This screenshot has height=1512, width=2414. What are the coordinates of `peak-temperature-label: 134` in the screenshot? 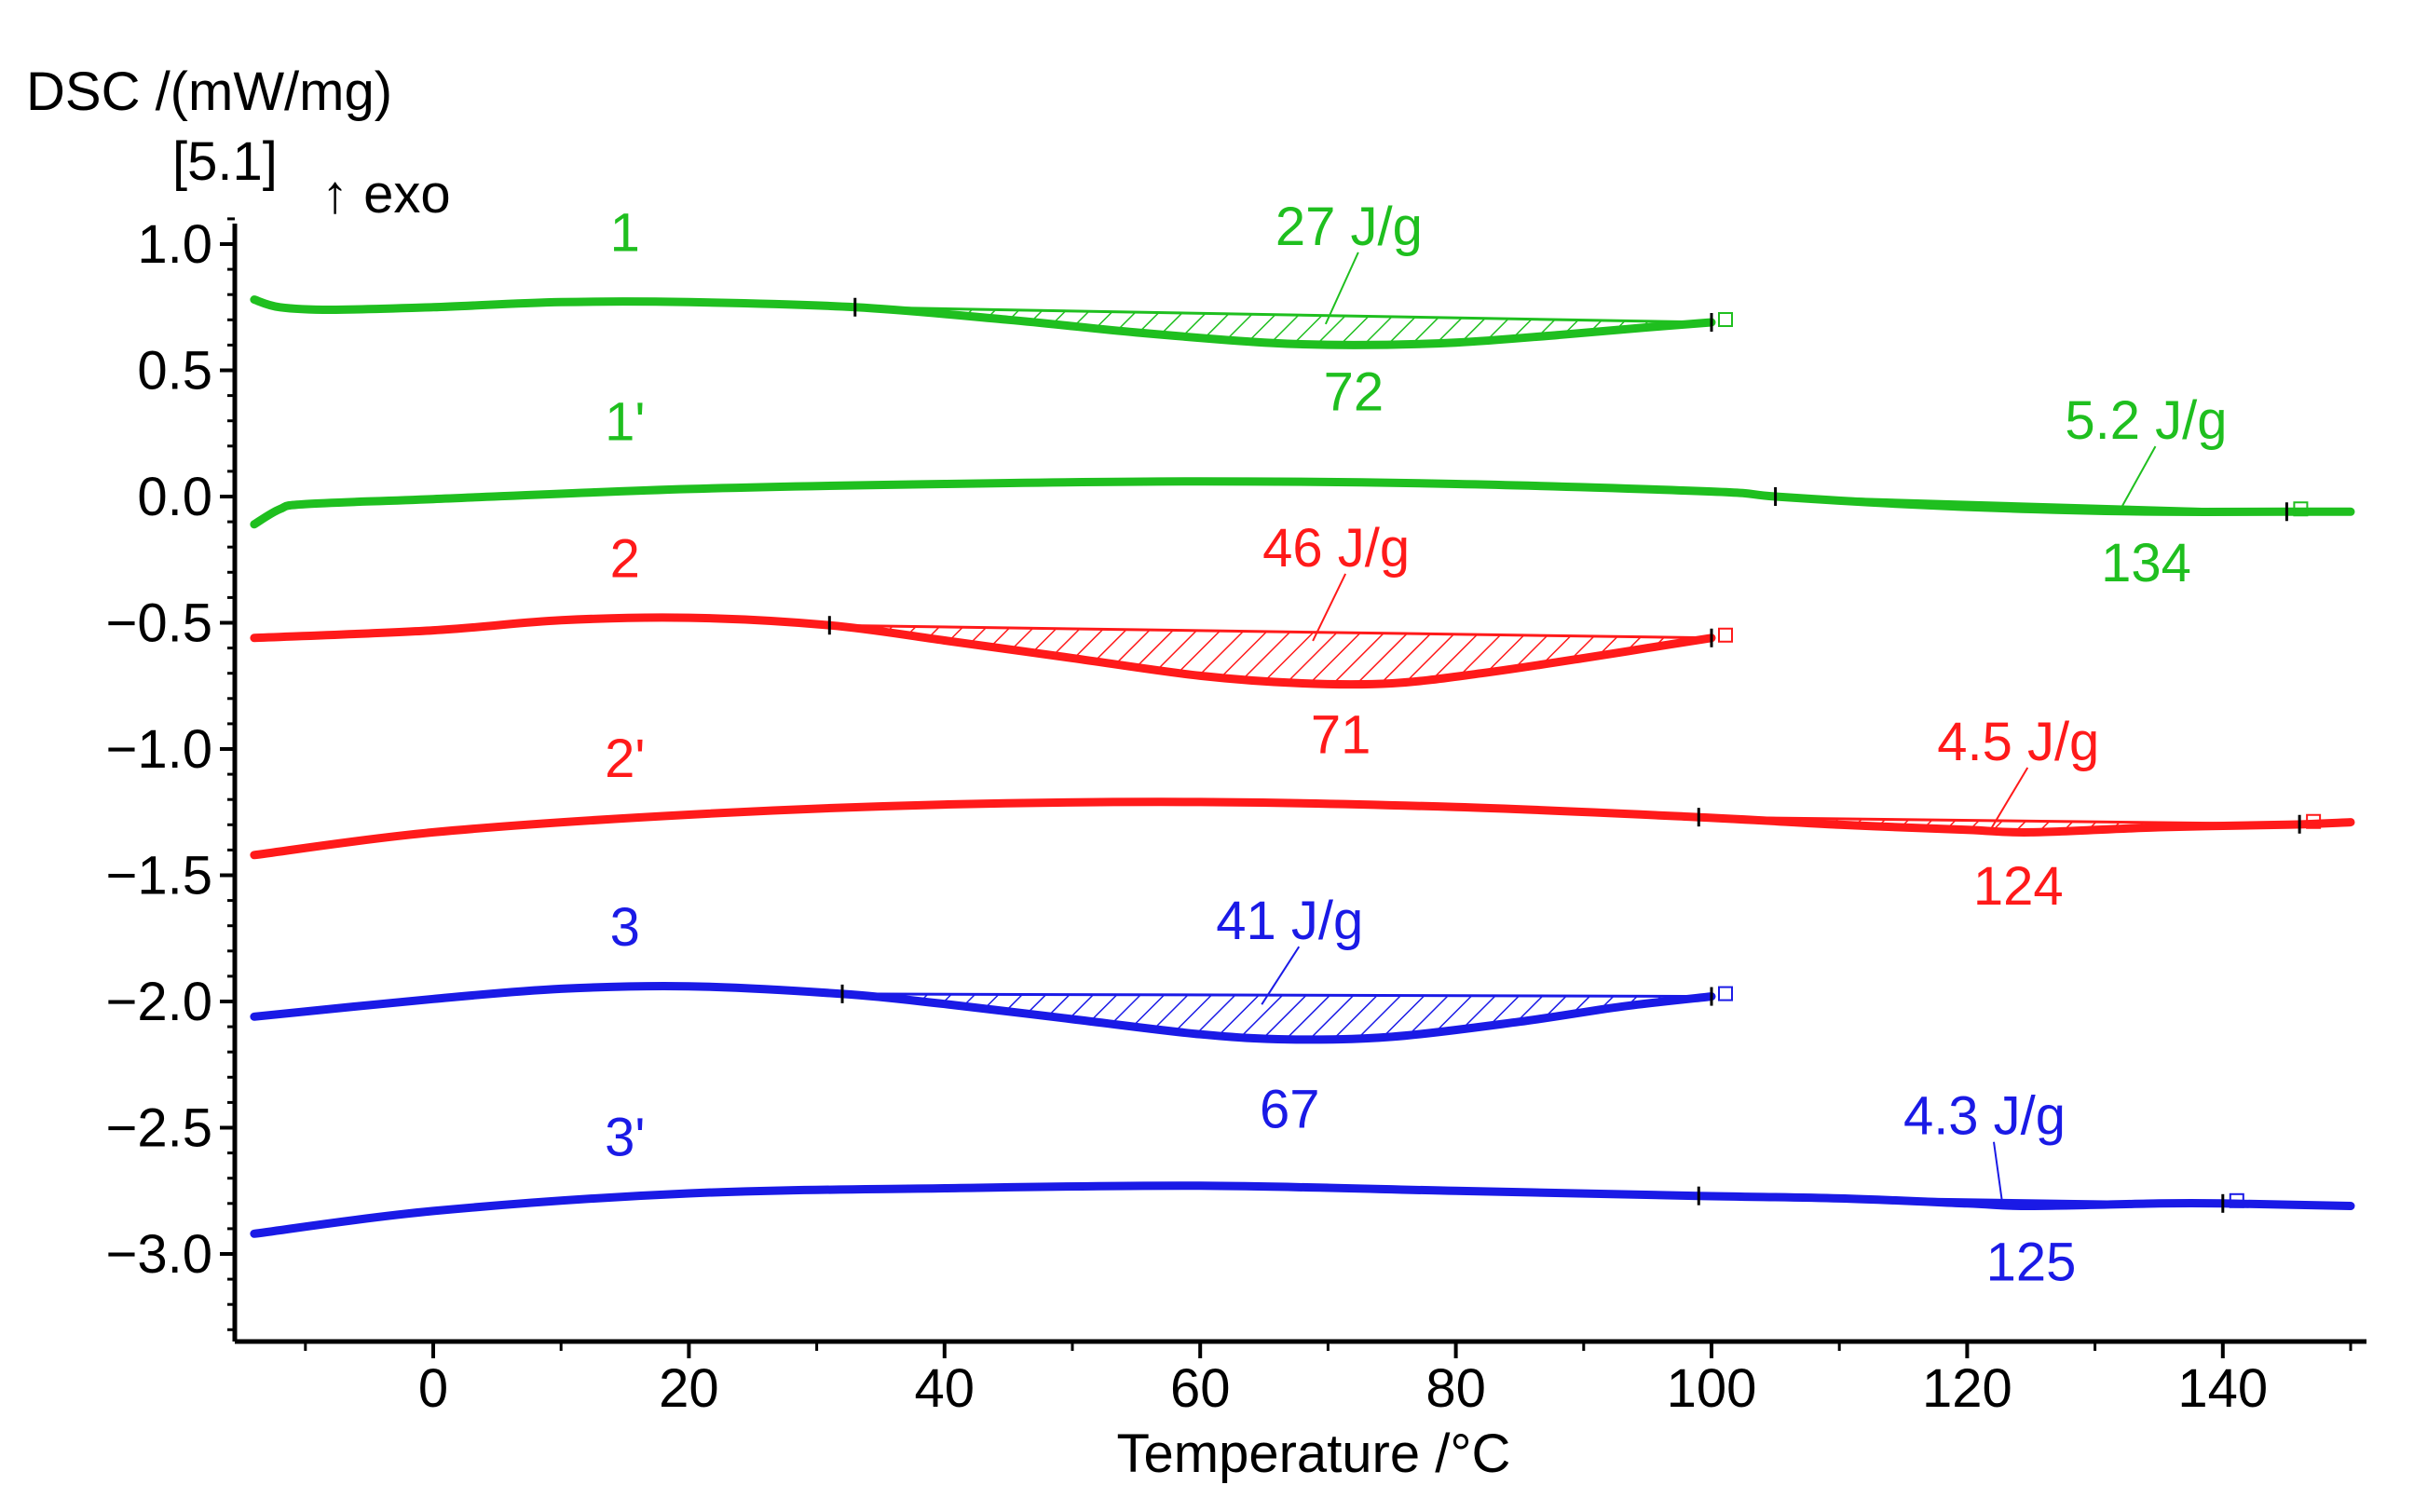 It's located at (2146, 563).